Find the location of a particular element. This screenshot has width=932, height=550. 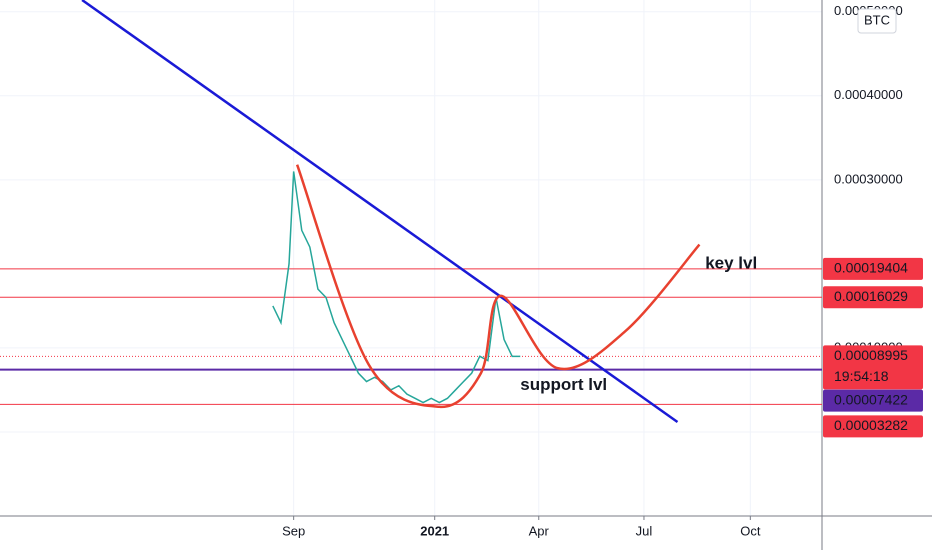

price-label: 0.00016029 is located at coordinates (871, 296).